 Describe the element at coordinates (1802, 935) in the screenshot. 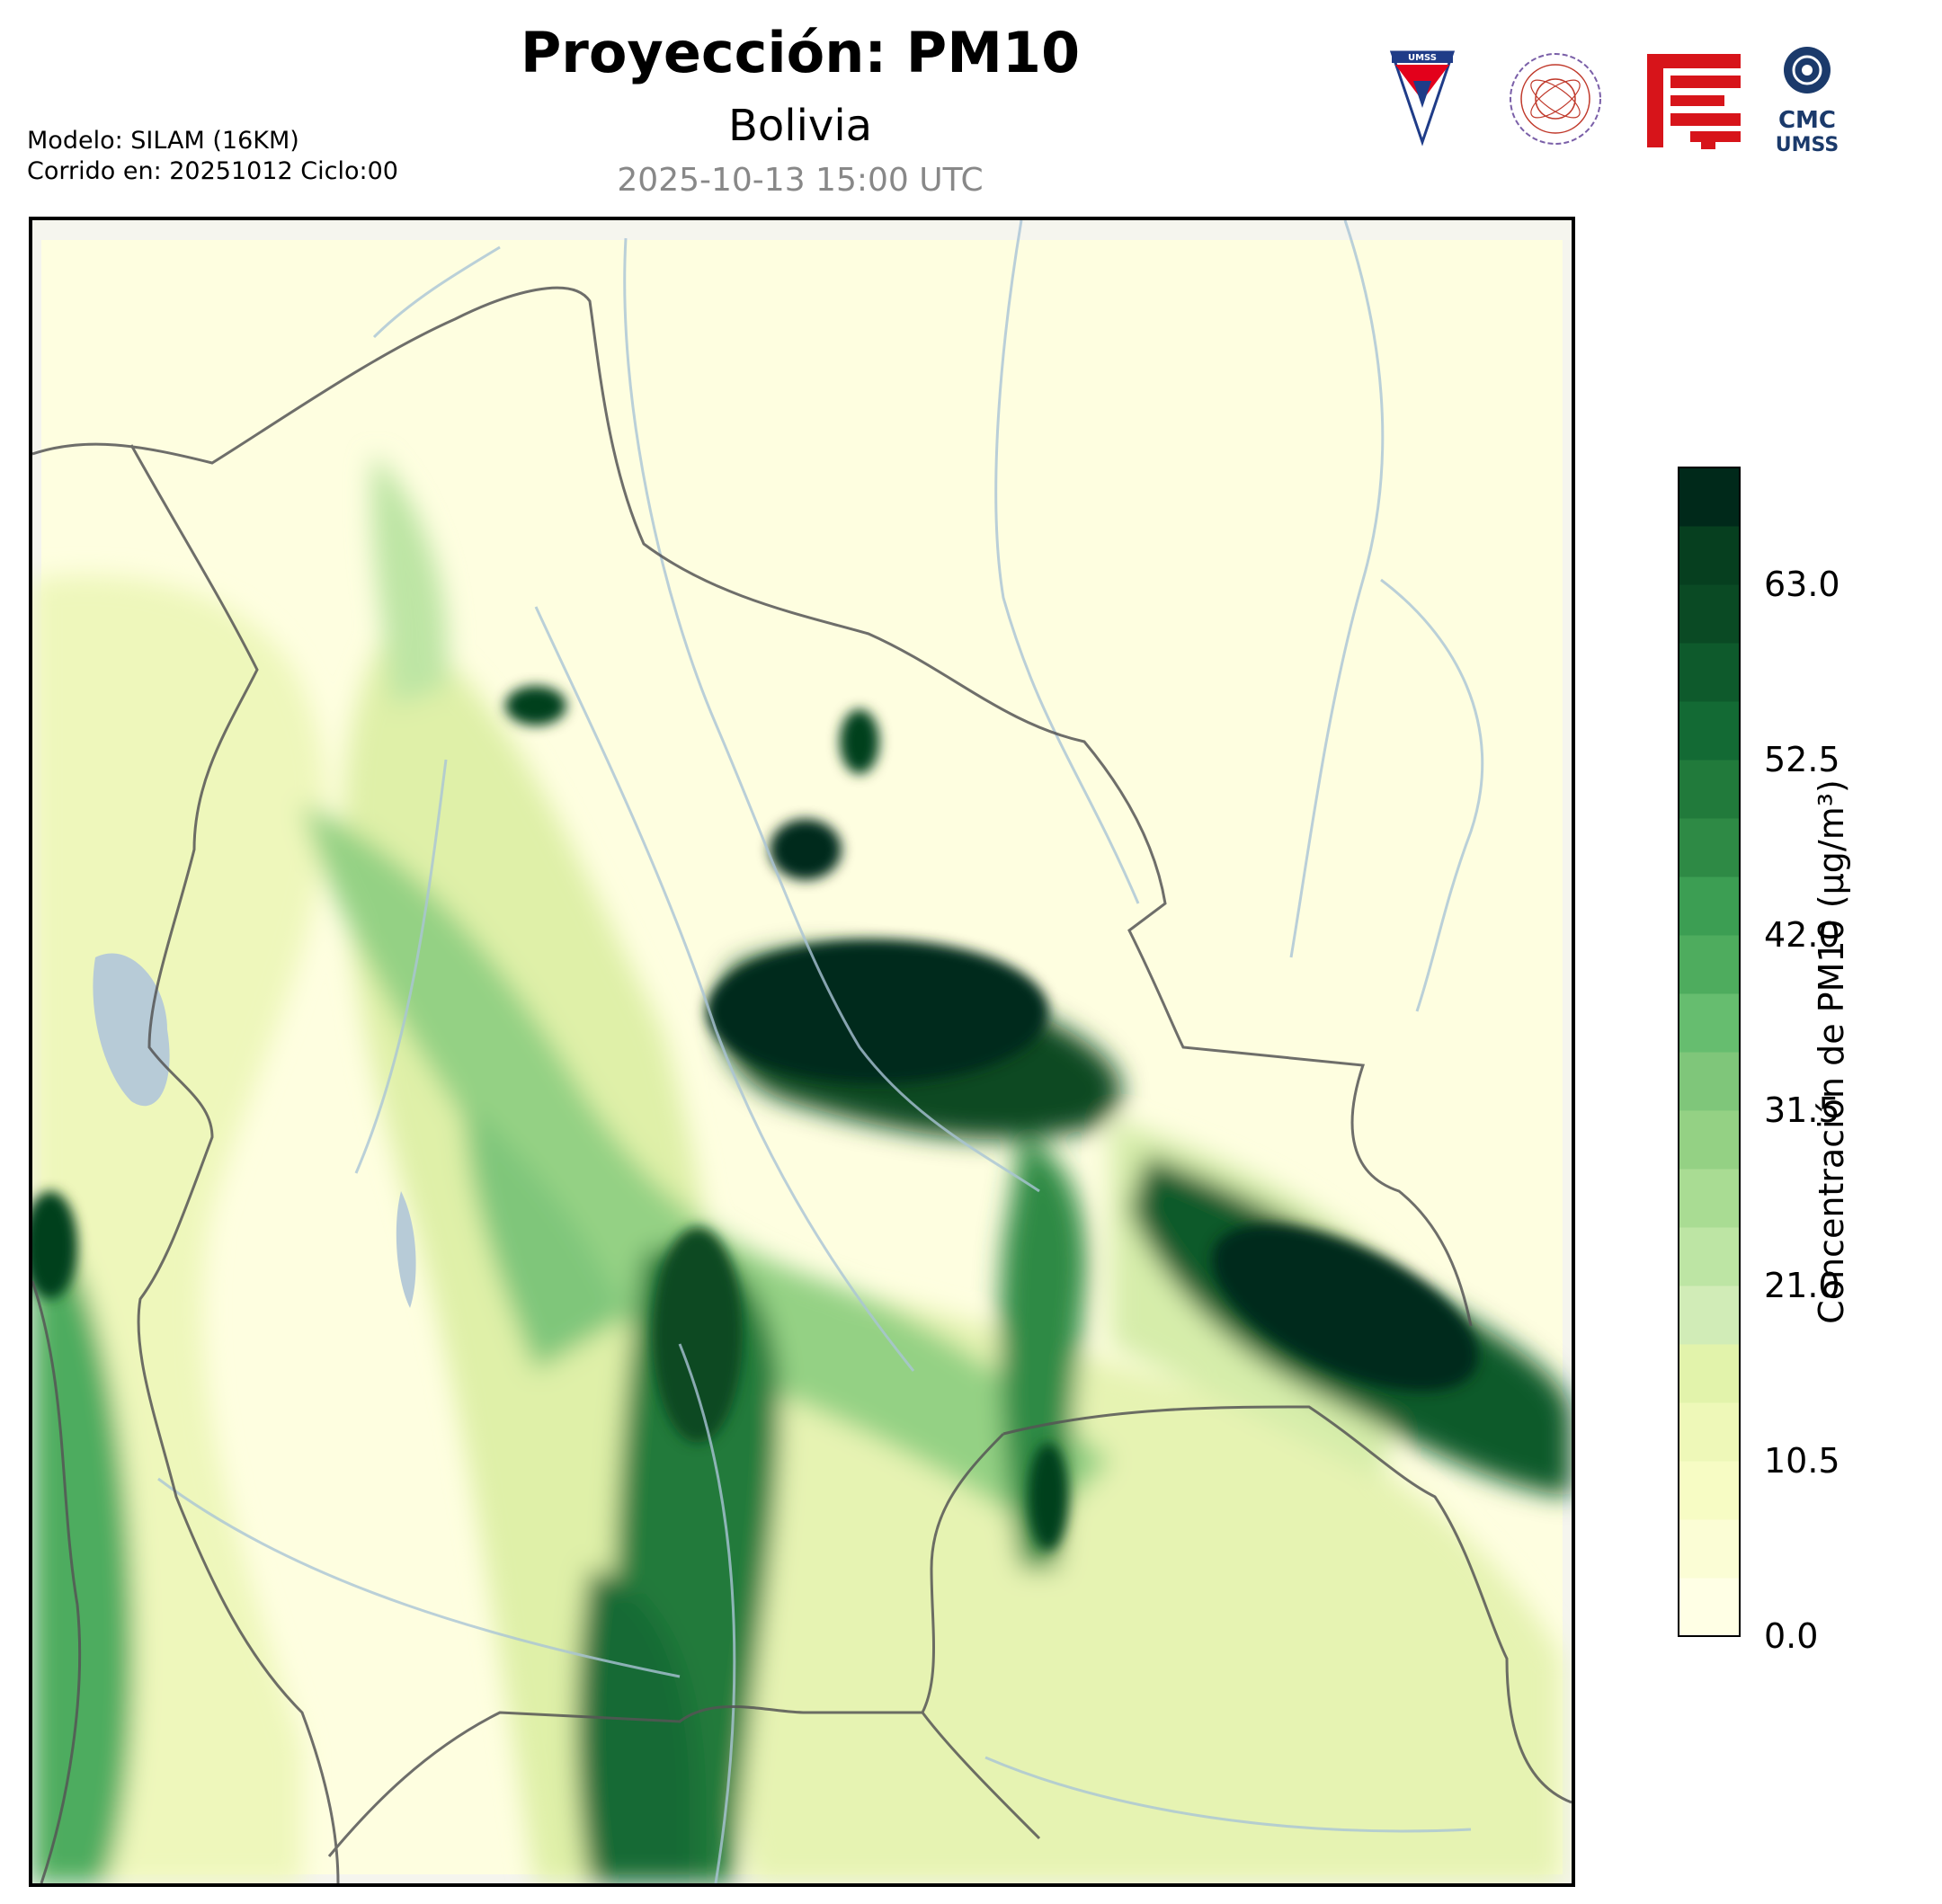

I see `colorbar-tick-label: 42.0` at that location.